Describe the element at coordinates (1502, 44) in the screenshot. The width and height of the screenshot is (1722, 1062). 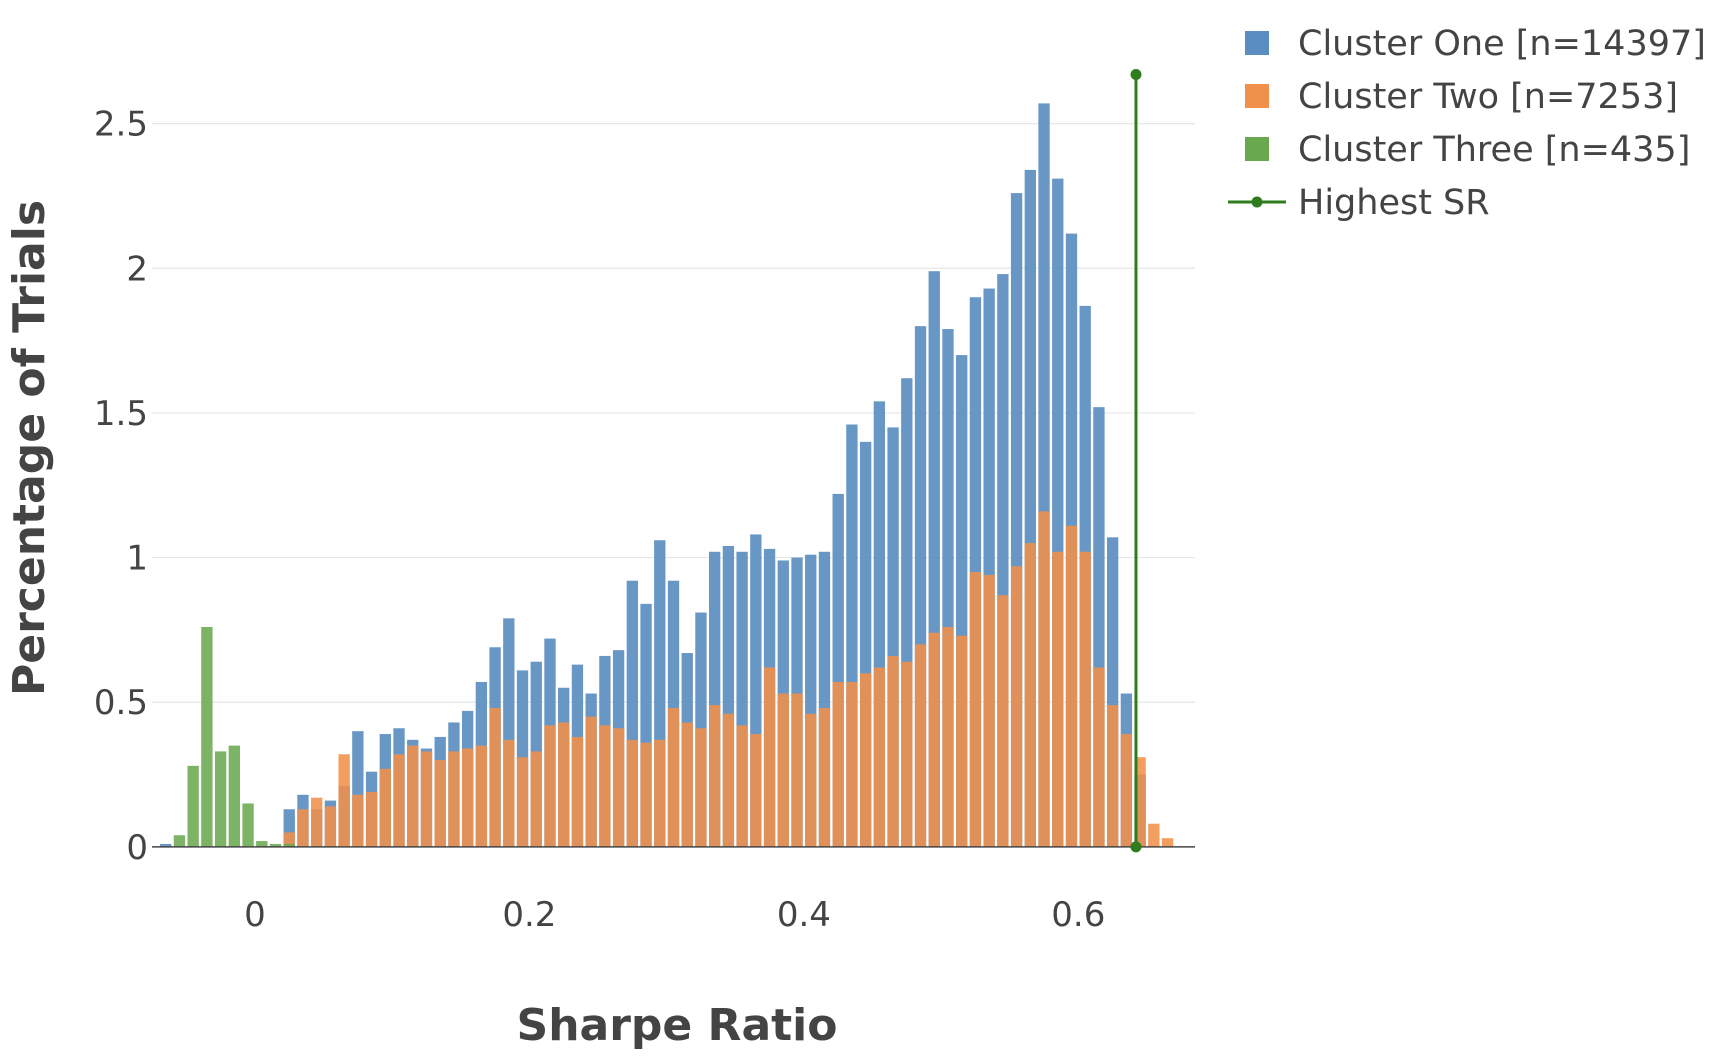
I see `legend-label-1: Cluster One [n=14397]` at that location.